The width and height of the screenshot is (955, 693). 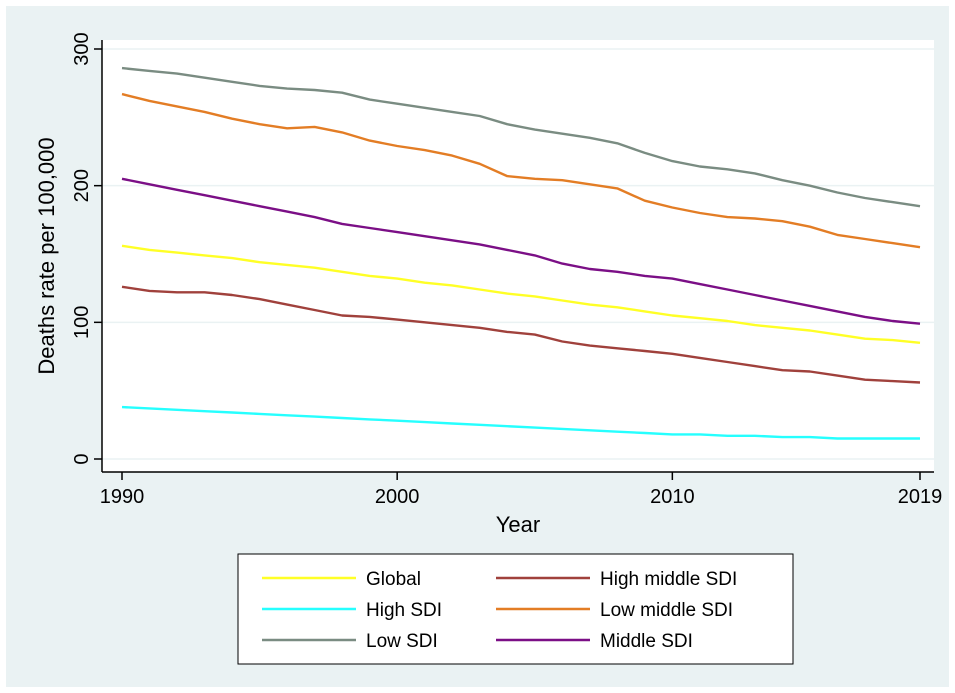 I want to click on legend-item-low-sdi: Low SDI, so click(x=350, y=641).